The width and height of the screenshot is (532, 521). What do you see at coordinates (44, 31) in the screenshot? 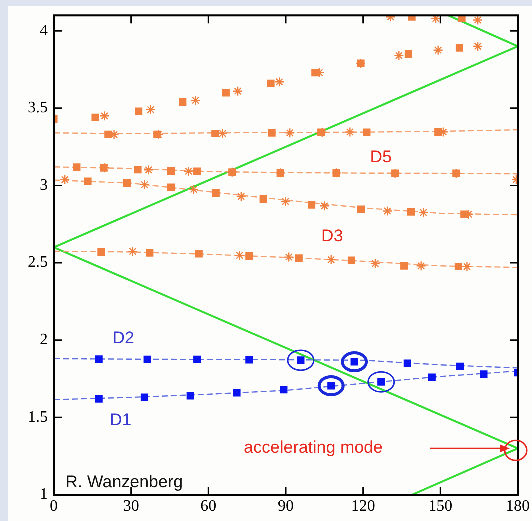
I see `y-tick-label: 4` at bounding box center [44, 31].